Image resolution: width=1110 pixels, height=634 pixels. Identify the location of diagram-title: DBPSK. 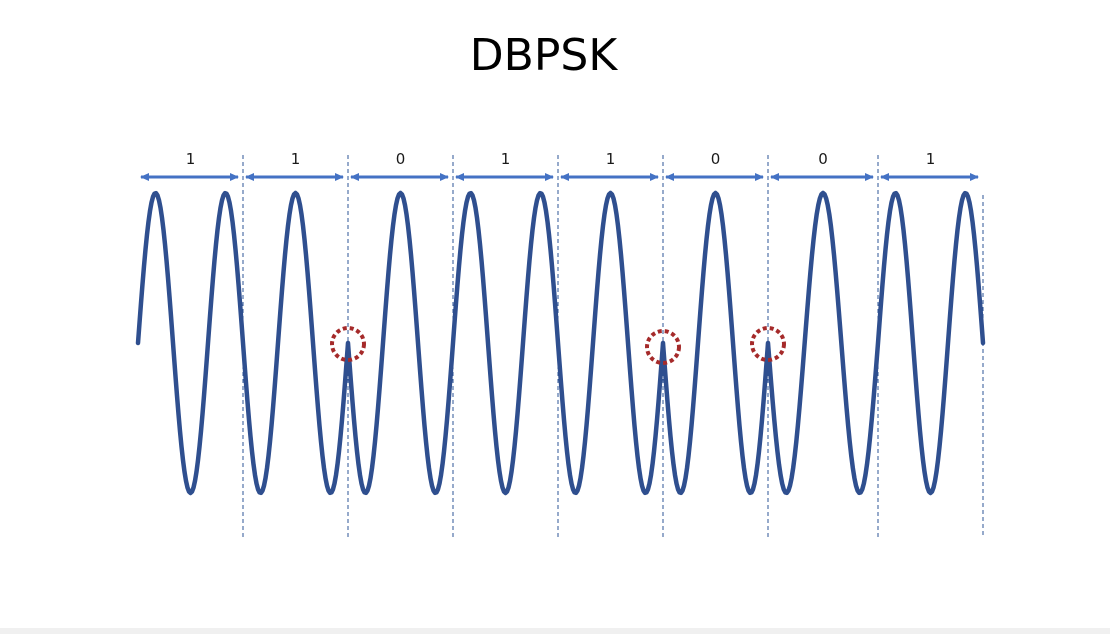
(543, 55).